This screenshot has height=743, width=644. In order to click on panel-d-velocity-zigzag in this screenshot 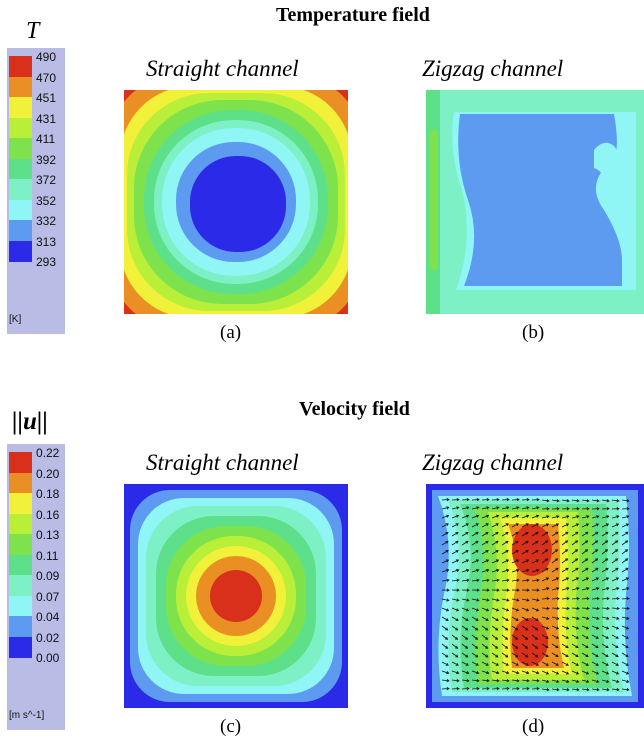, I will do `click(535, 596)`.